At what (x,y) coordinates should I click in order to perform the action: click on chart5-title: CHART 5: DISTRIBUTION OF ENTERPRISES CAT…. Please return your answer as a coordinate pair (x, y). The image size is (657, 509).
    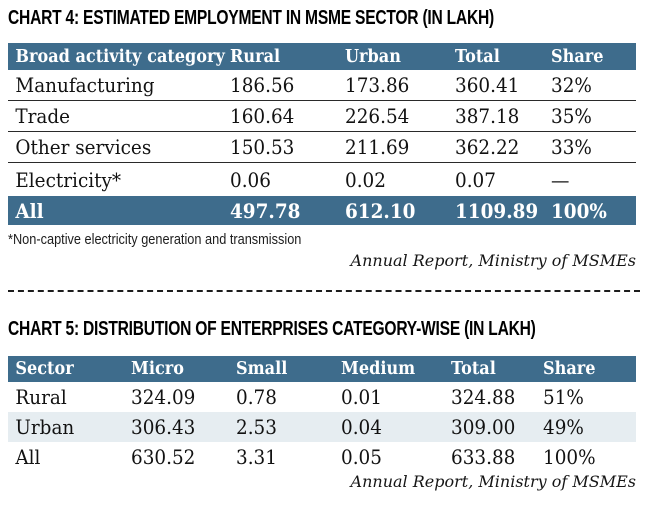
    Looking at the image, I should click on (272, 329).